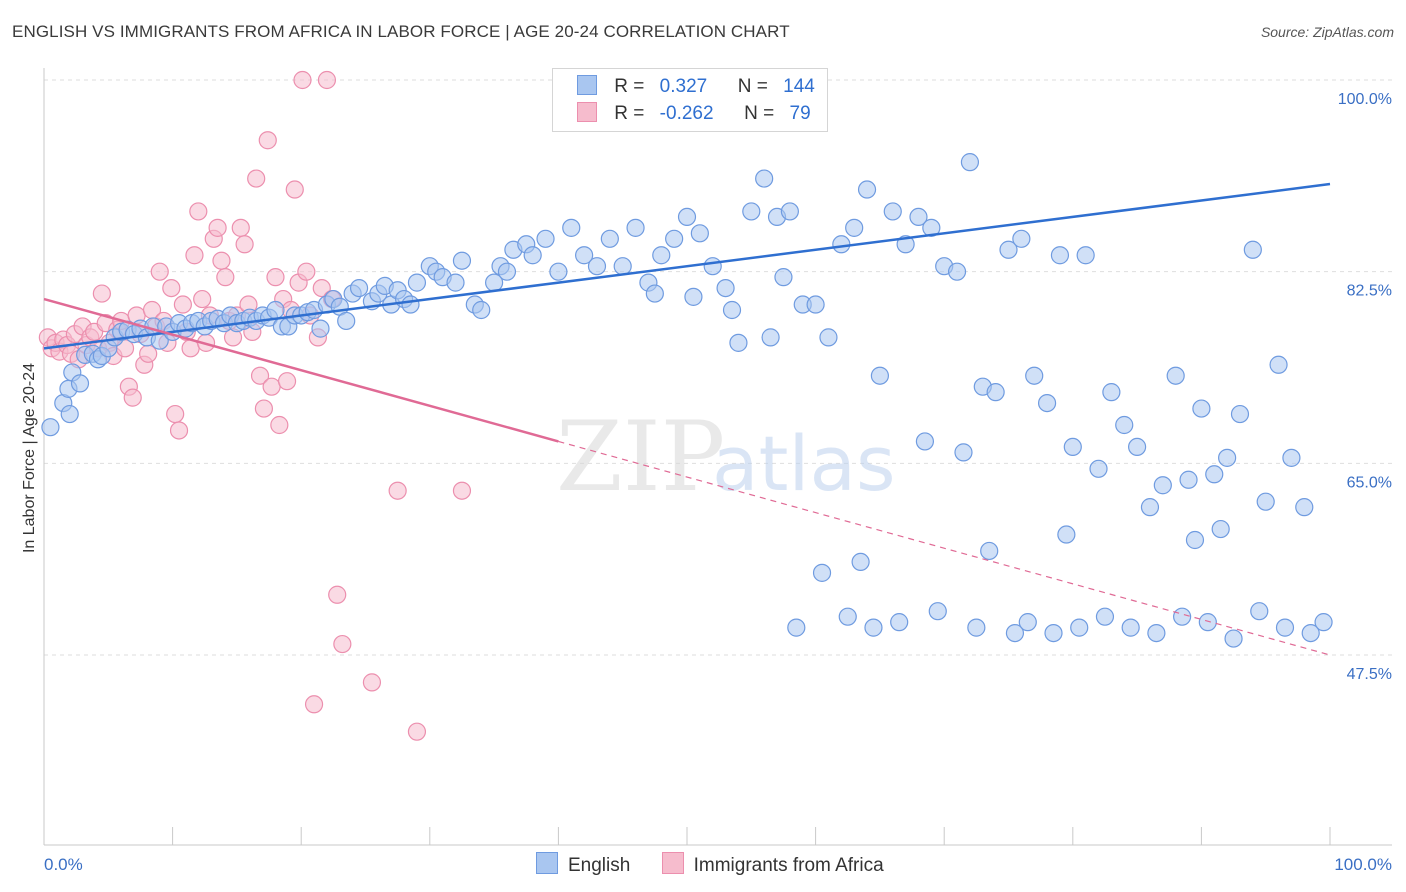  Describe the element at coordinates (799, 86) in the screenshot. I see `english-n-value: 144` at that location.